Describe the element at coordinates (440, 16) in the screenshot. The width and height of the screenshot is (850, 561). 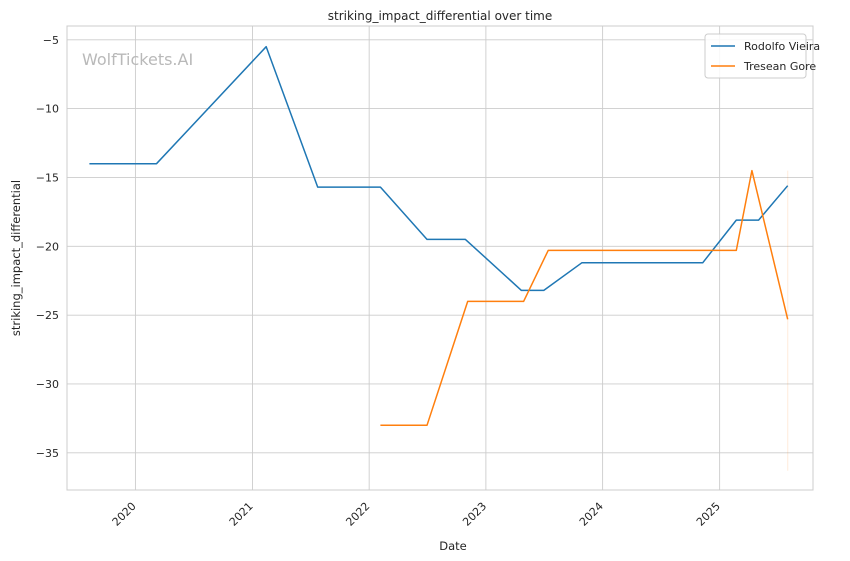
I see `chart-title: striking_impact_differential over time` at that location.